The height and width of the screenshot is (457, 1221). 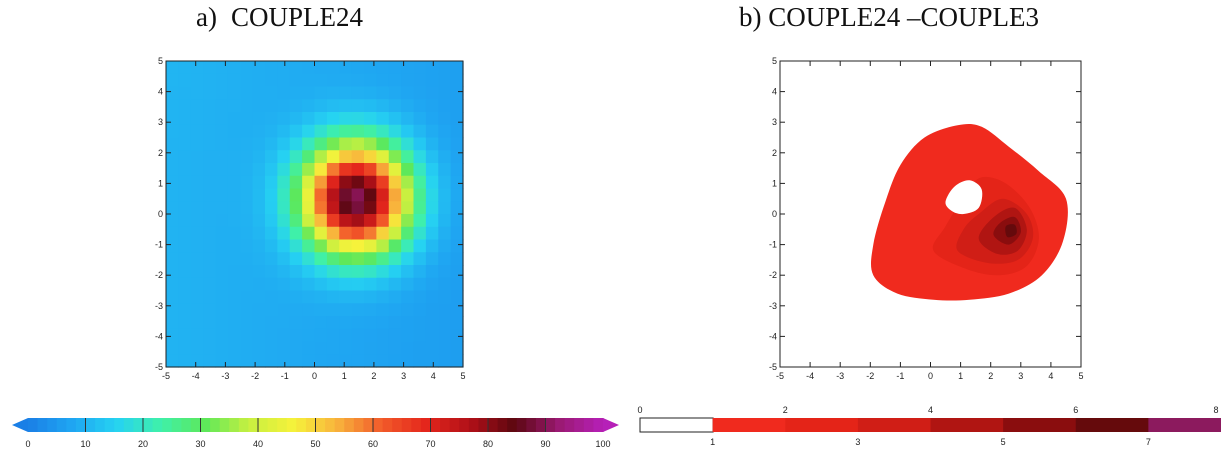 What do you see at coordinates (930, 410) in the screenshot?
I see `colorbar-tick-label-top: 4` at bounding box center [930, 410].